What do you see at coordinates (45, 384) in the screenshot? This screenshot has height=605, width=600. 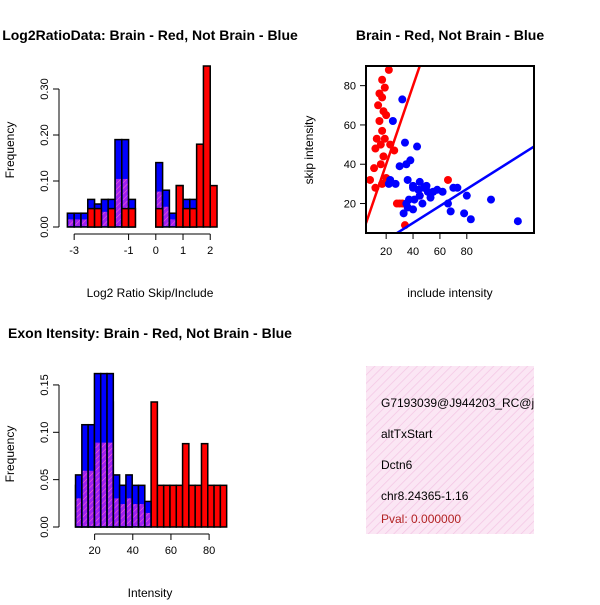 I see `y-tick-label: 0.15` at bounding box center [45, 384].